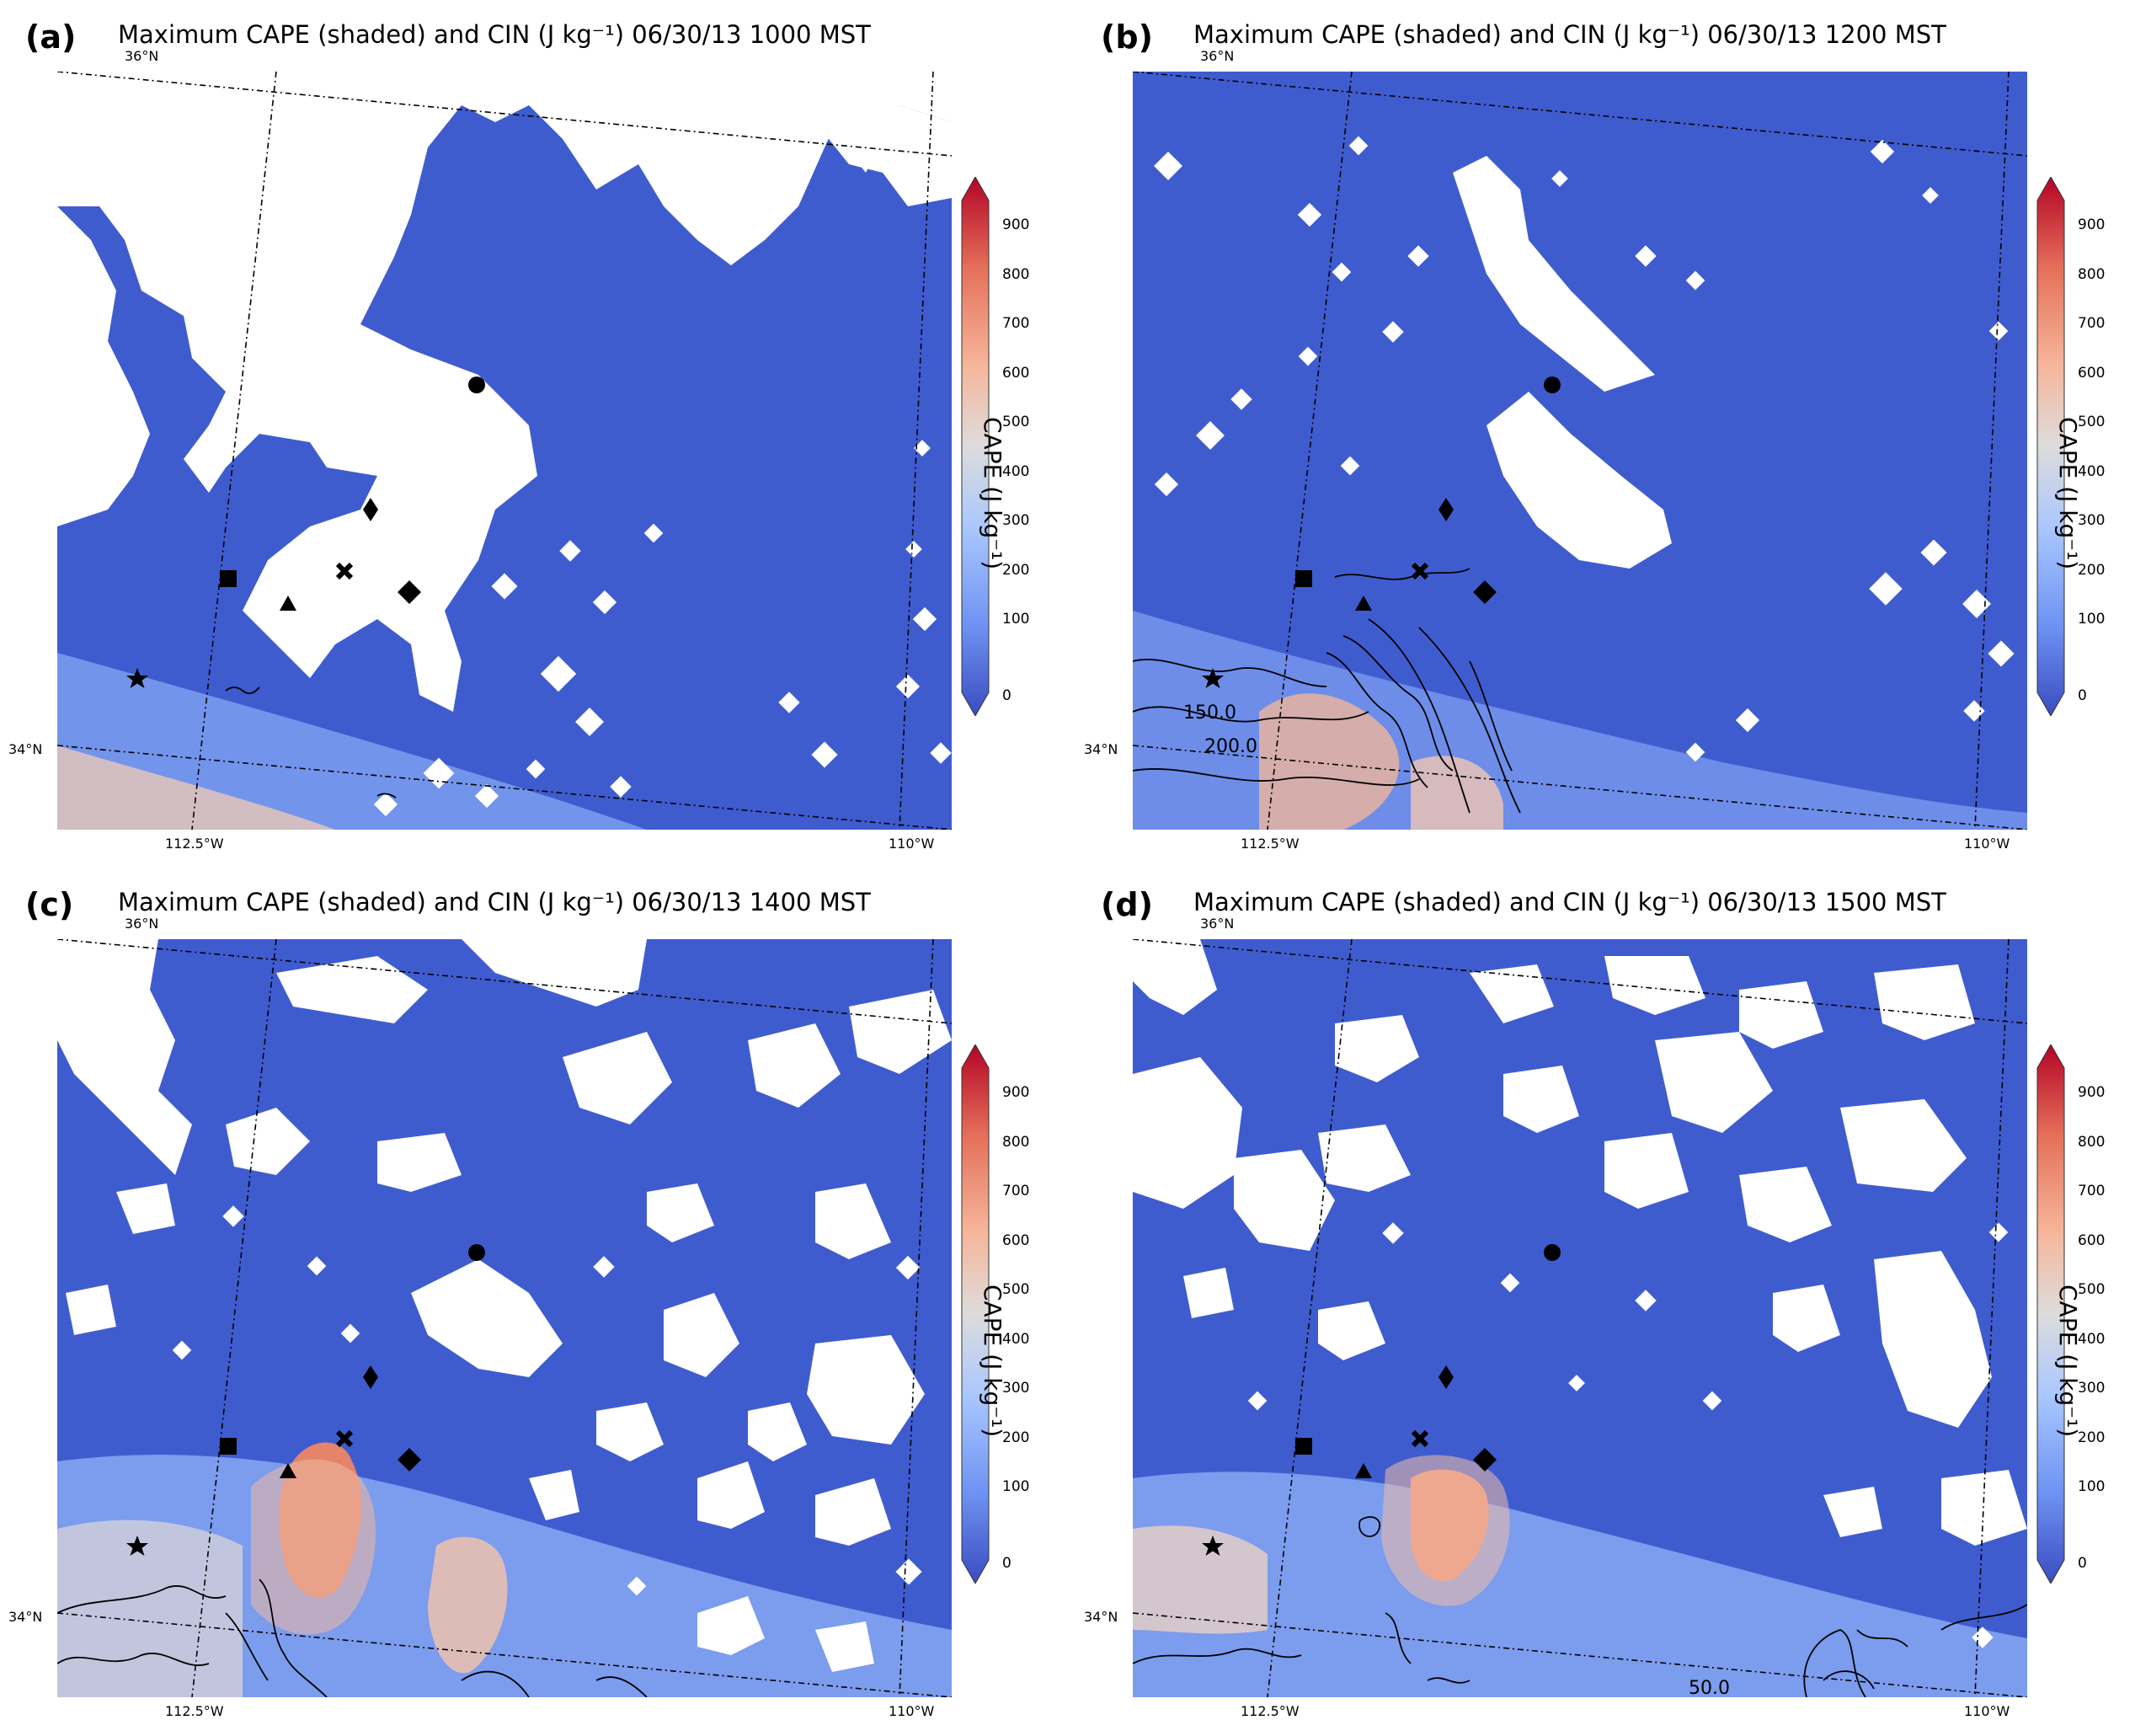 Image resolution: width=2151 pixels, height=1736 pixels. What do you see at coordinates (1709, 1687) in the screenshot?
I see `cin-contour-label: 50.0` at bounding box center [1709, 1687].